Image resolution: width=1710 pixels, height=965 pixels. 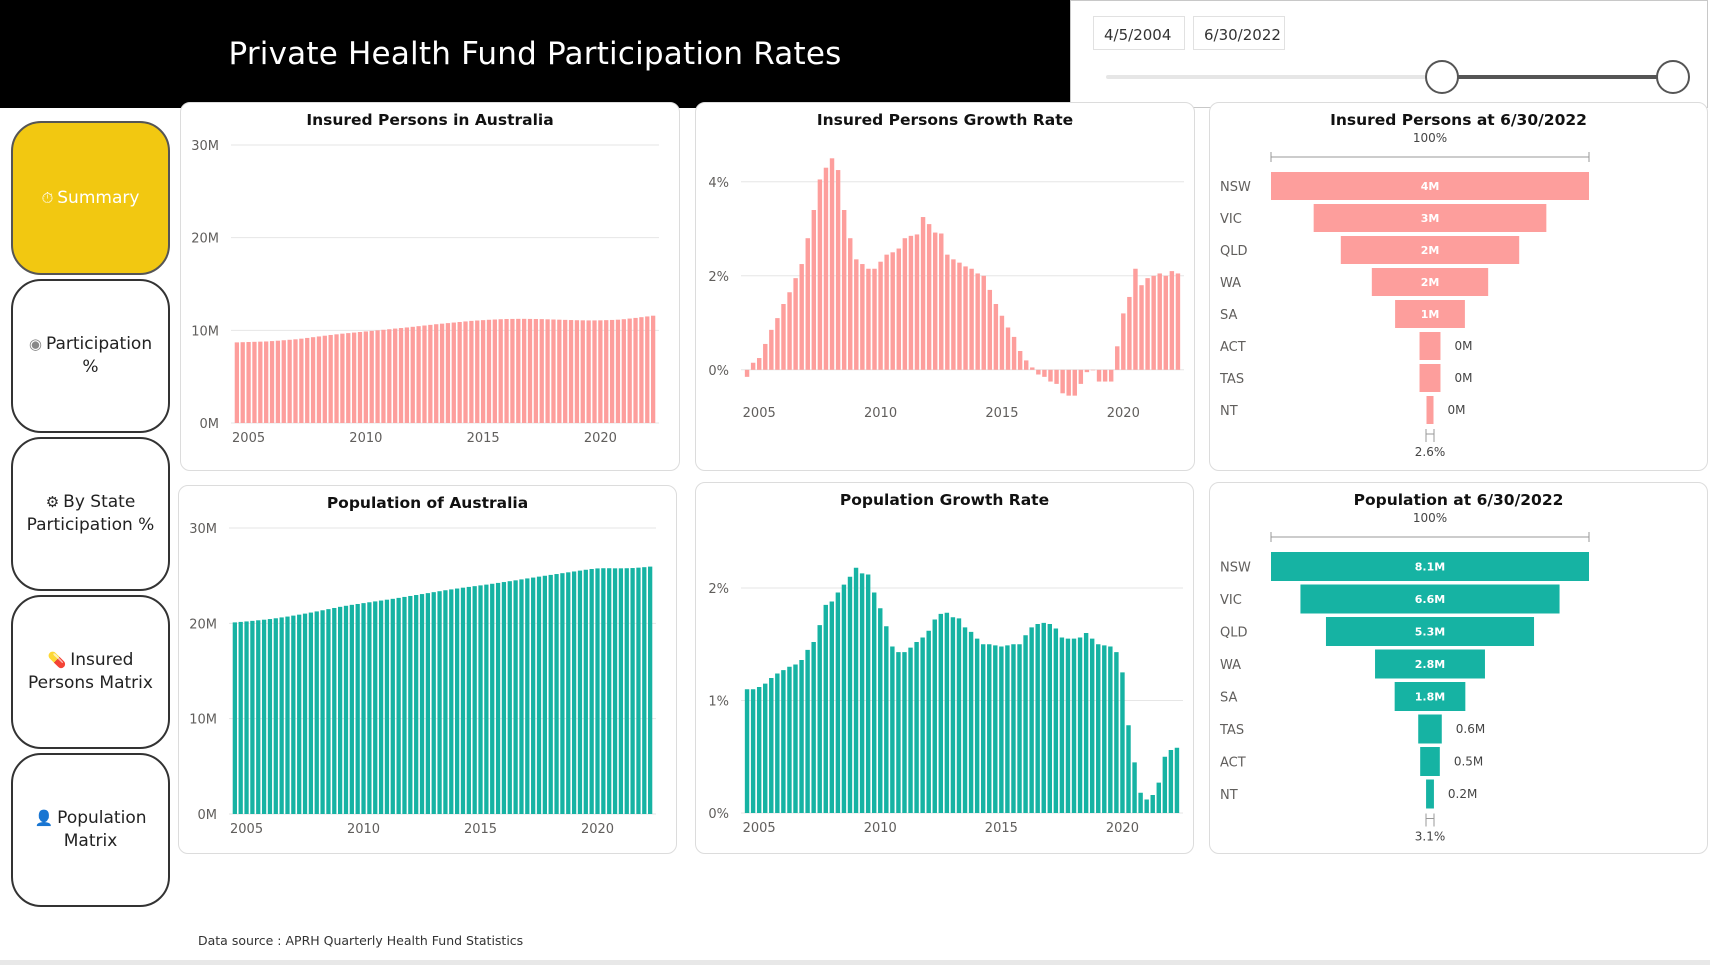 What do you see at coordinates (1139, 33) in the screenshot?
I see `start-date-input: 4/5/2004` at bounding box center [1139, 33].